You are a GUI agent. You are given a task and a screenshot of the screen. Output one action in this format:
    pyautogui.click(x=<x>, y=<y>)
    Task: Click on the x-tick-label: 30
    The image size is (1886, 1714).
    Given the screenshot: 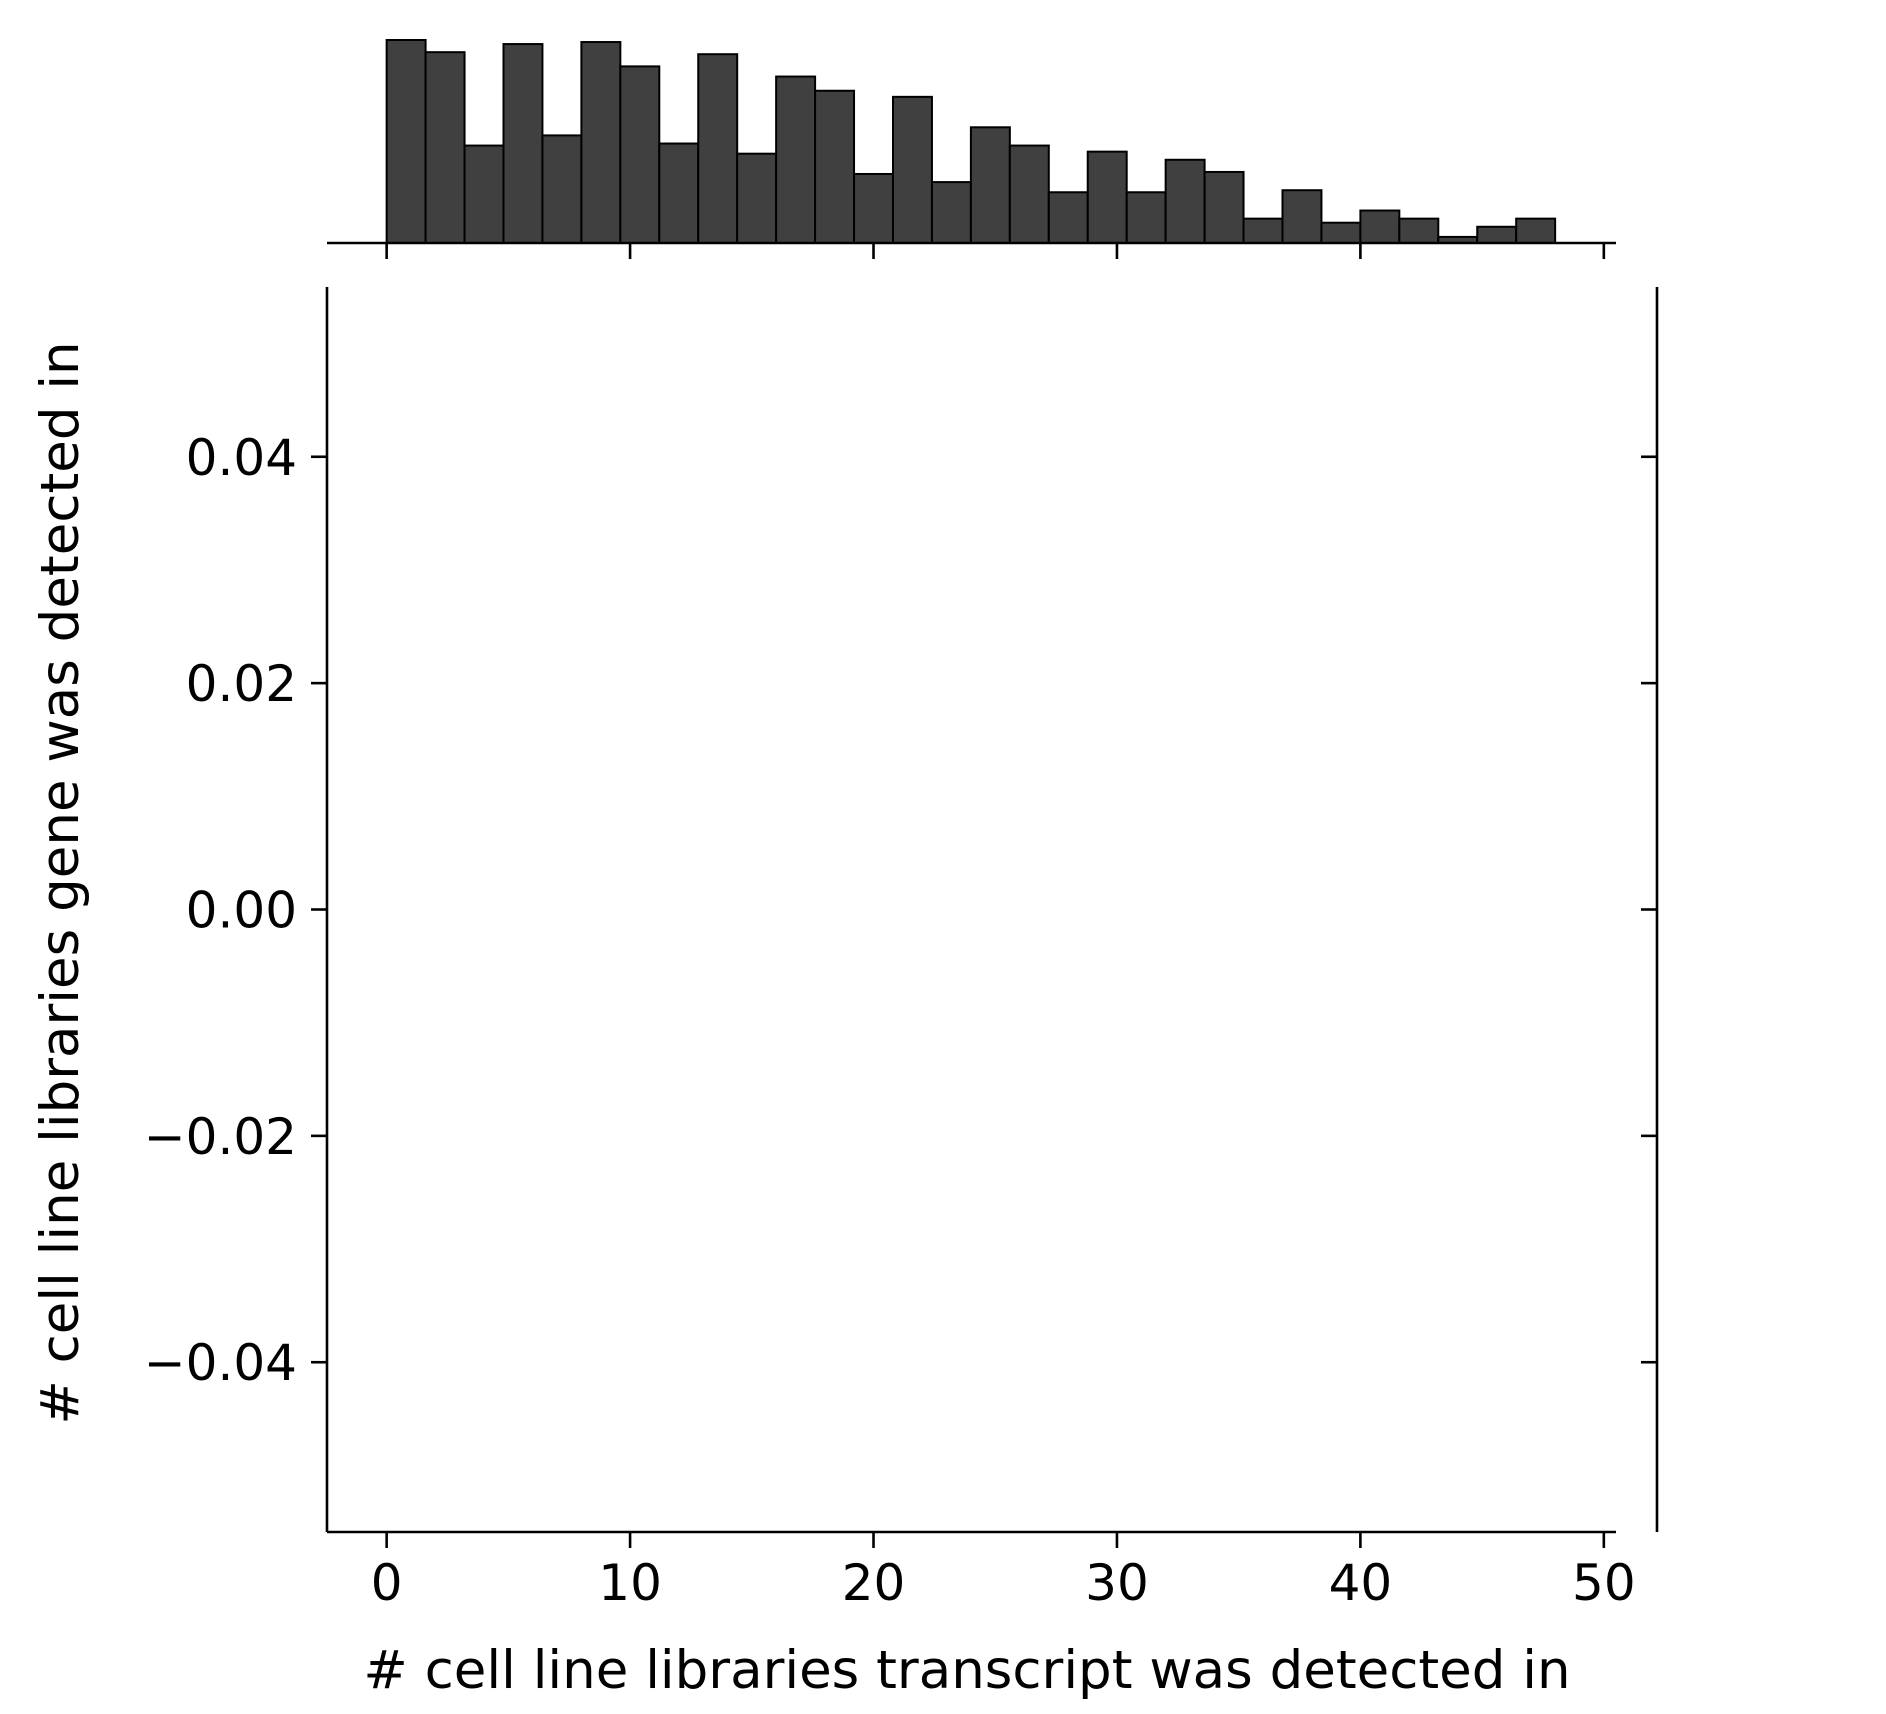 What is the action you would take?
    pyautogui.click(x=1117, y=1583)
    